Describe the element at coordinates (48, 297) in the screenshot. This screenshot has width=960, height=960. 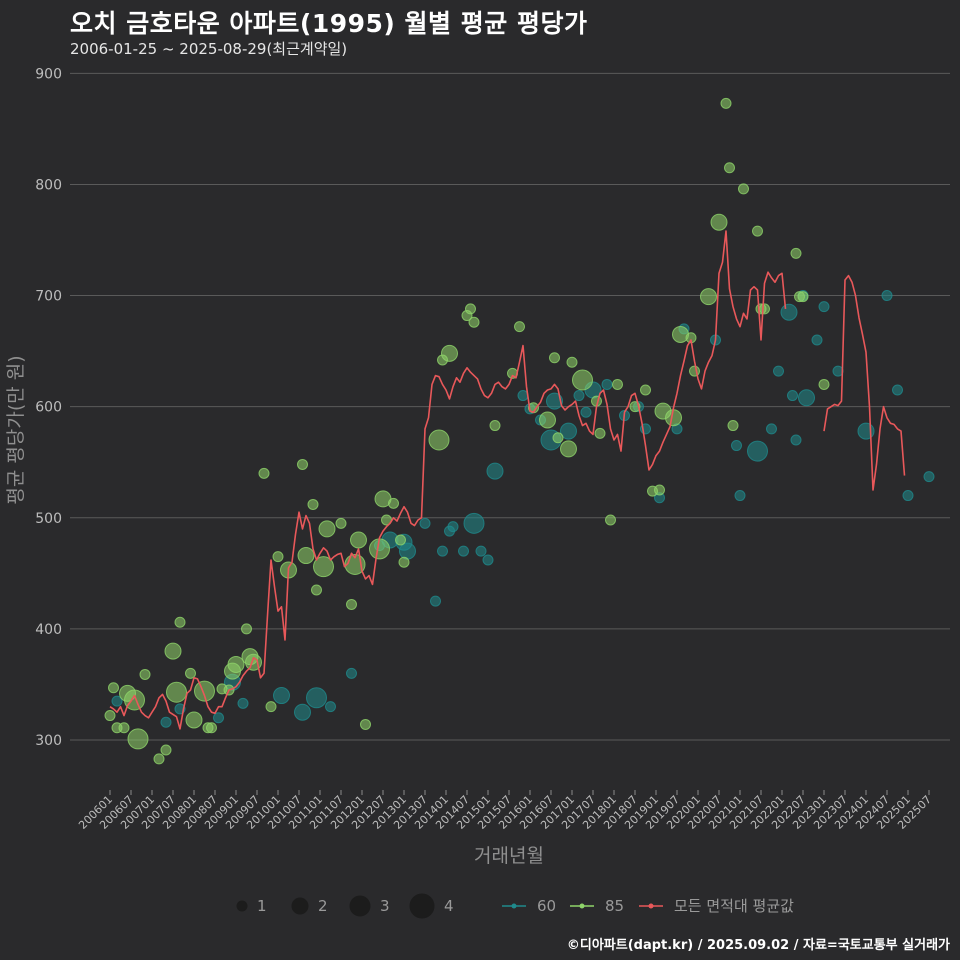
I see `y-tick-label: 700` at that location.